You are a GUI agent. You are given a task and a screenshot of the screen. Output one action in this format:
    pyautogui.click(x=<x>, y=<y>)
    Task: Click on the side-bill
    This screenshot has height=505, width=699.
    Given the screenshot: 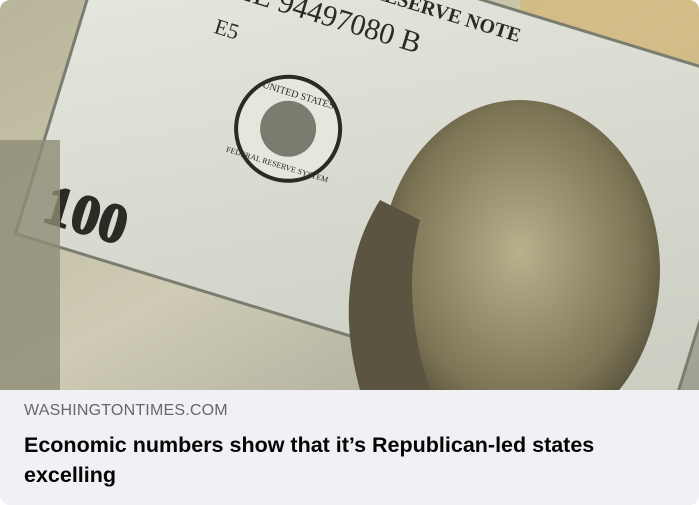 What is the action you would take?
    pyautogui.click(x=30, y=265)
    